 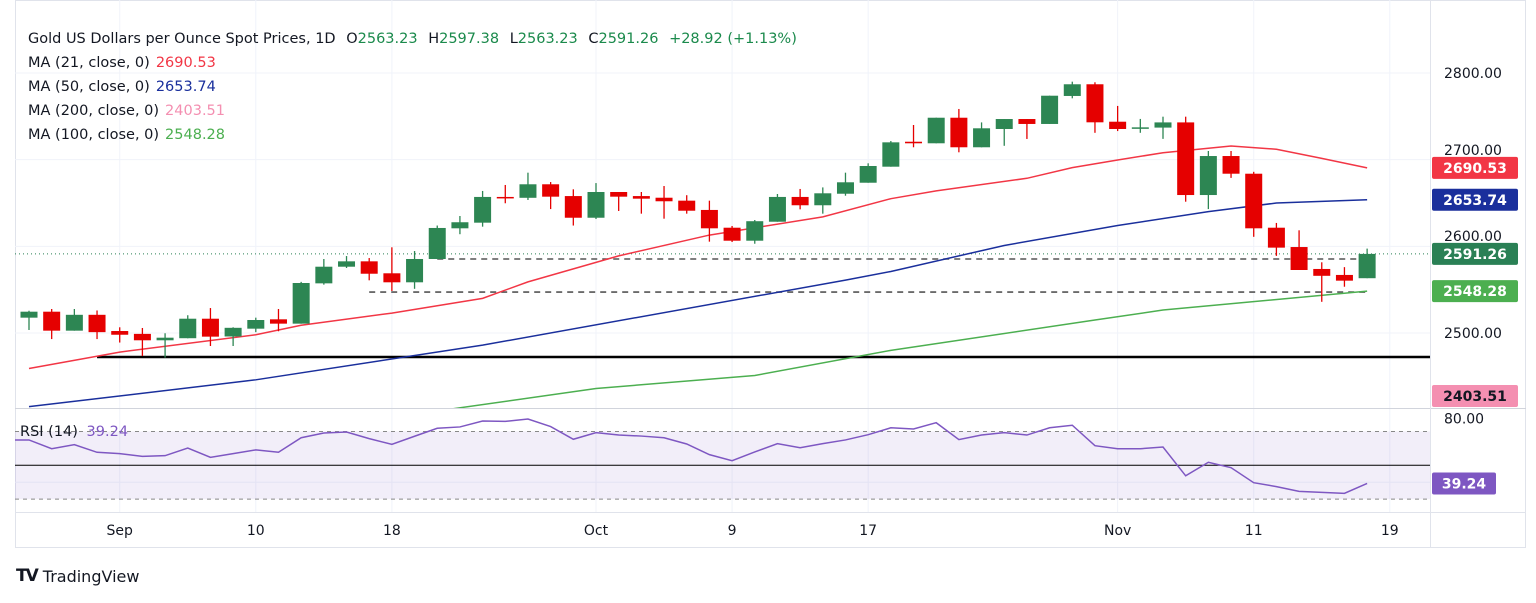 What do you see at coordinates (691, 456) in the screenshot?
I see `rsi-line` at bounding box center [691, 456].